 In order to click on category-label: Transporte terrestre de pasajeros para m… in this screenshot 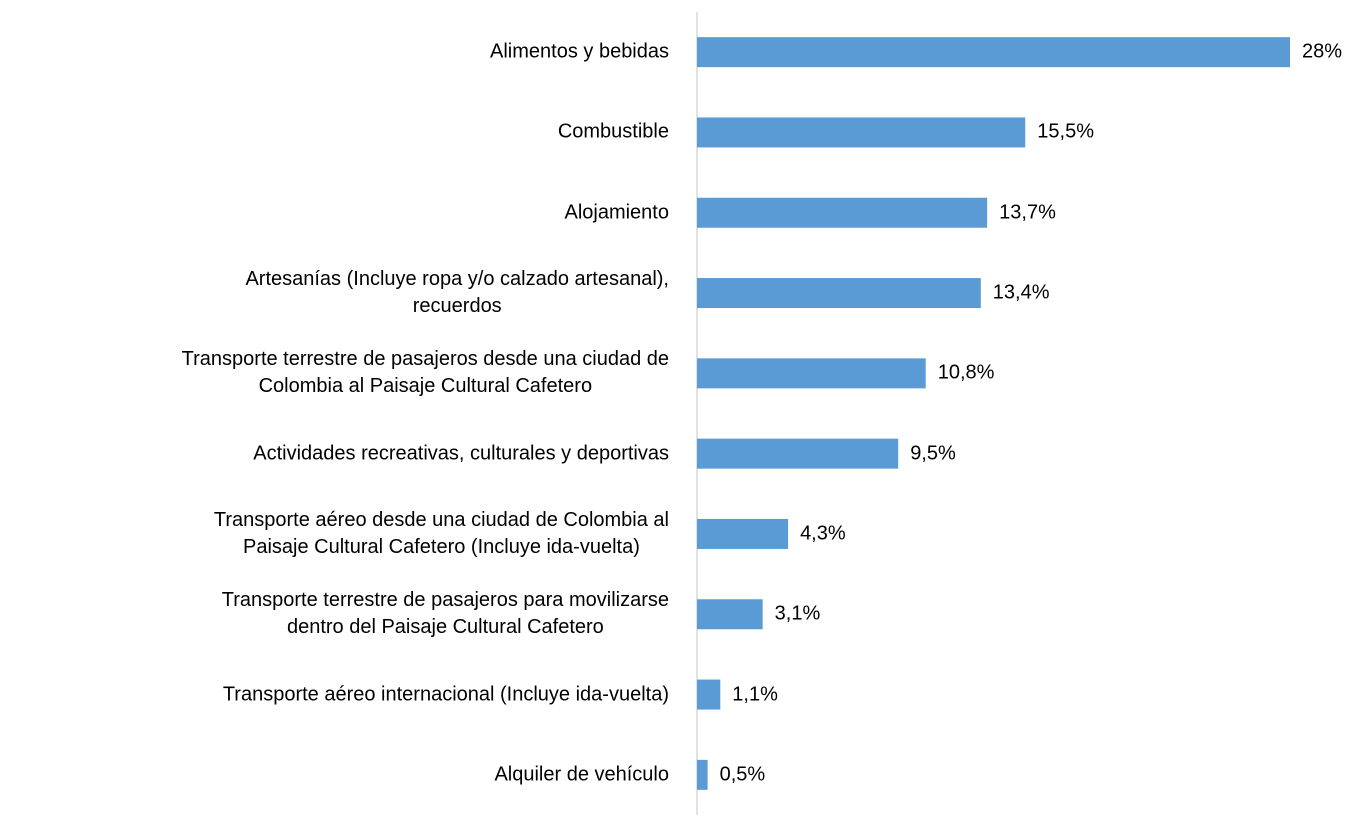, I will do `click(445, 614)`.